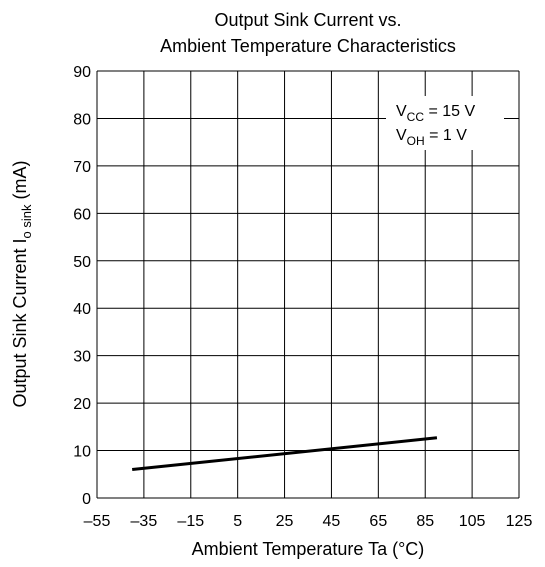  I want to click on y-tick-label: 70, so click(82, 167).